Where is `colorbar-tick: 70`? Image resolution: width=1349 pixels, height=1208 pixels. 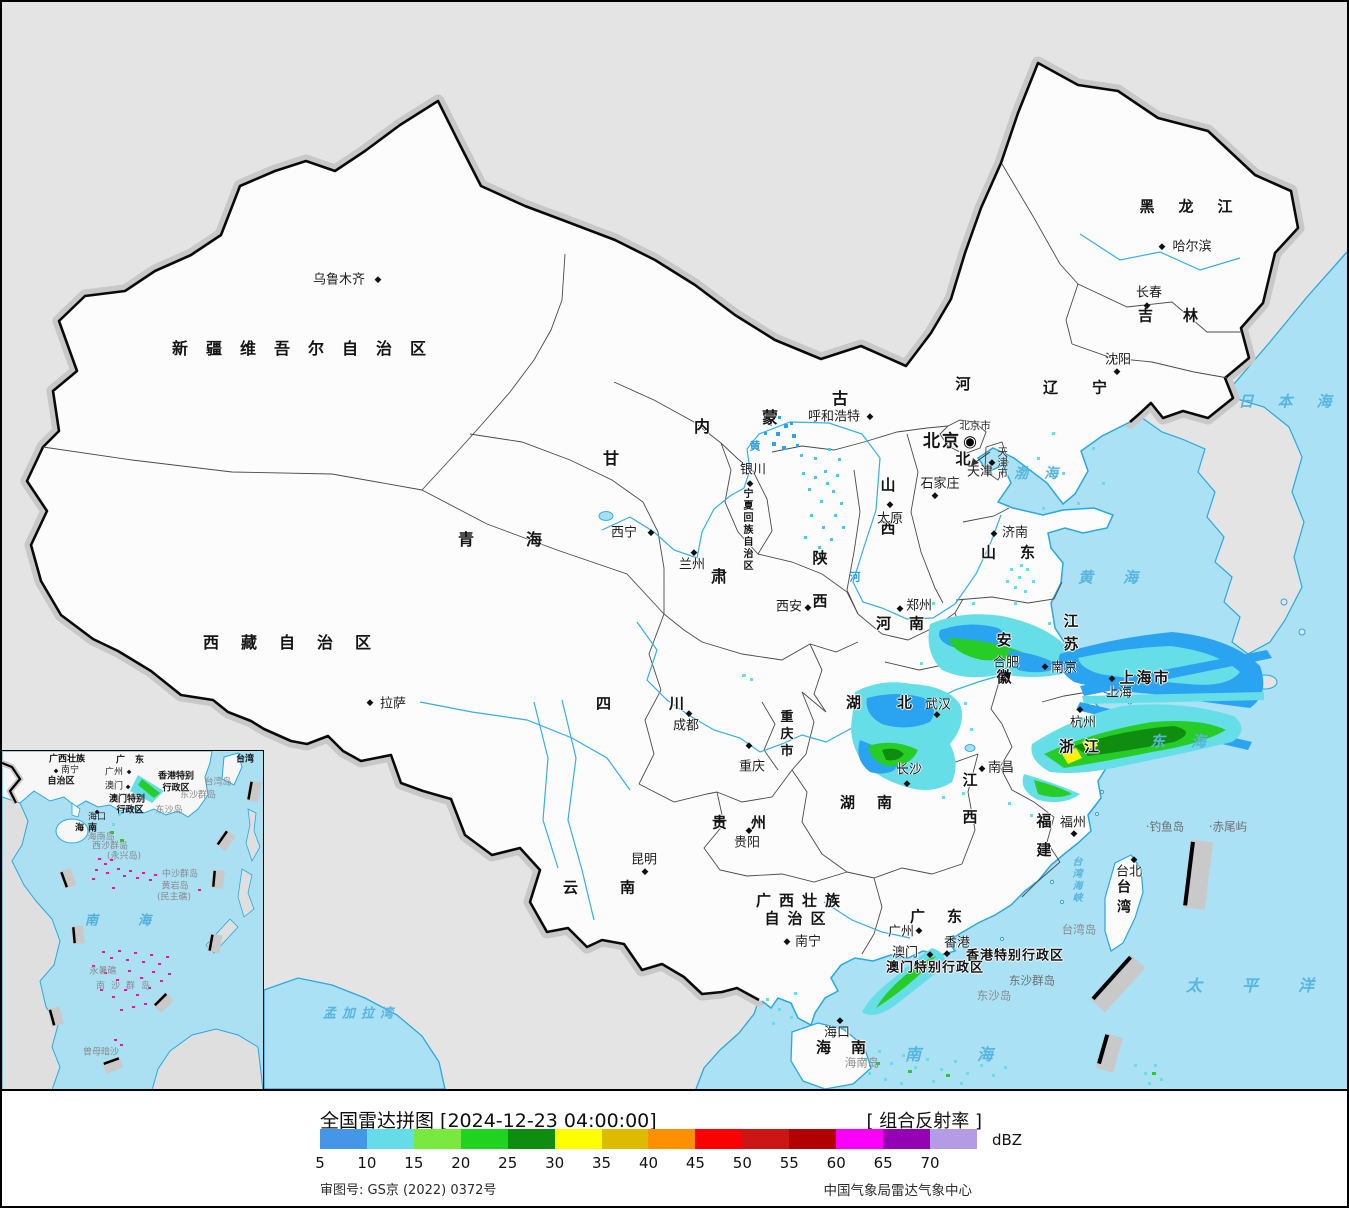
colorbar-tick: 70 is located at coordinates (930, 1163).